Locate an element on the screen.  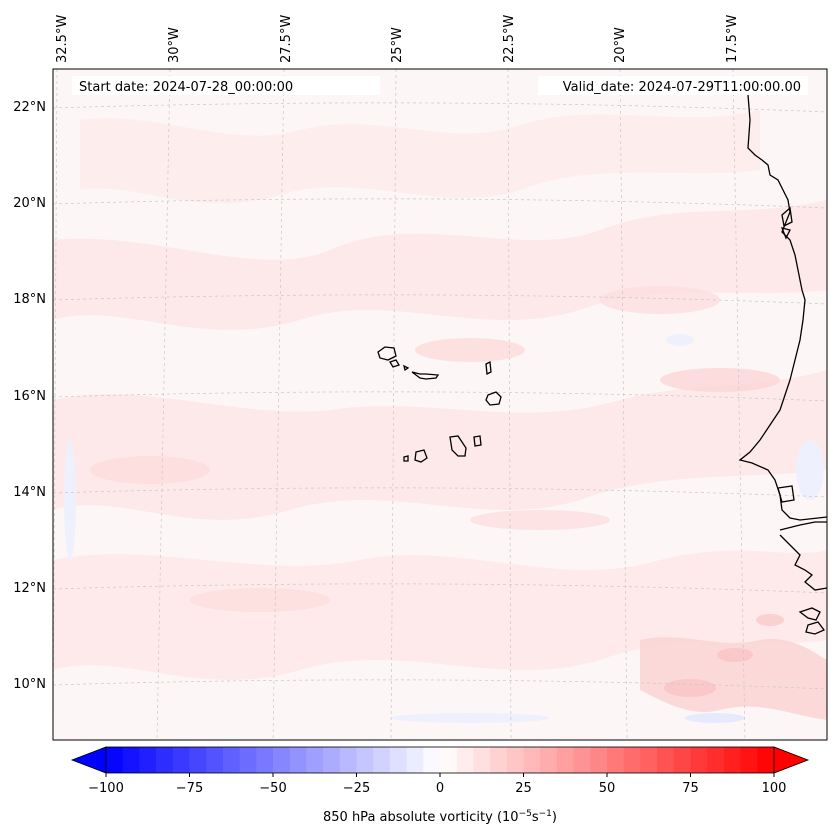
lon-label: 22.5°W is located at coordinates (509, 39).